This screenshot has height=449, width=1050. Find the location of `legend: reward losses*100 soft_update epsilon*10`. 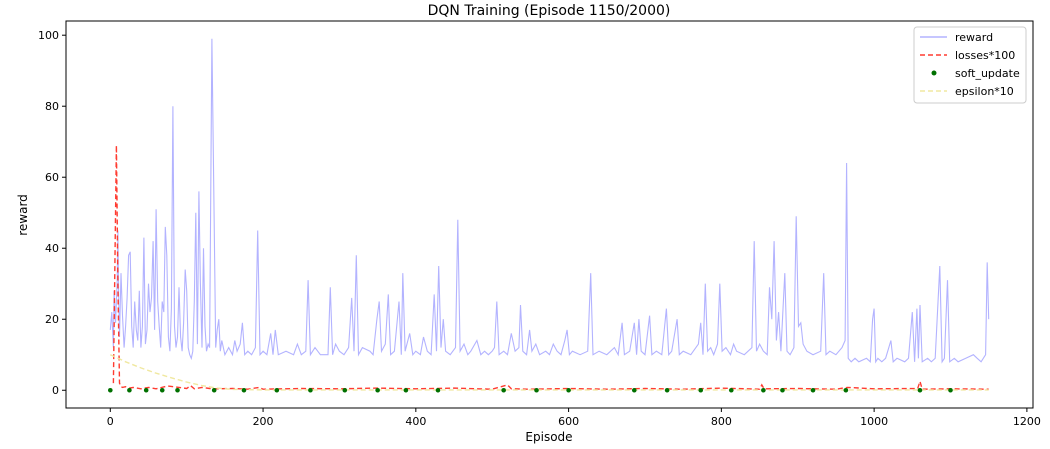

legend: reward losses*100 soft_update epsilon*10 is located at coordinates (970, 65).